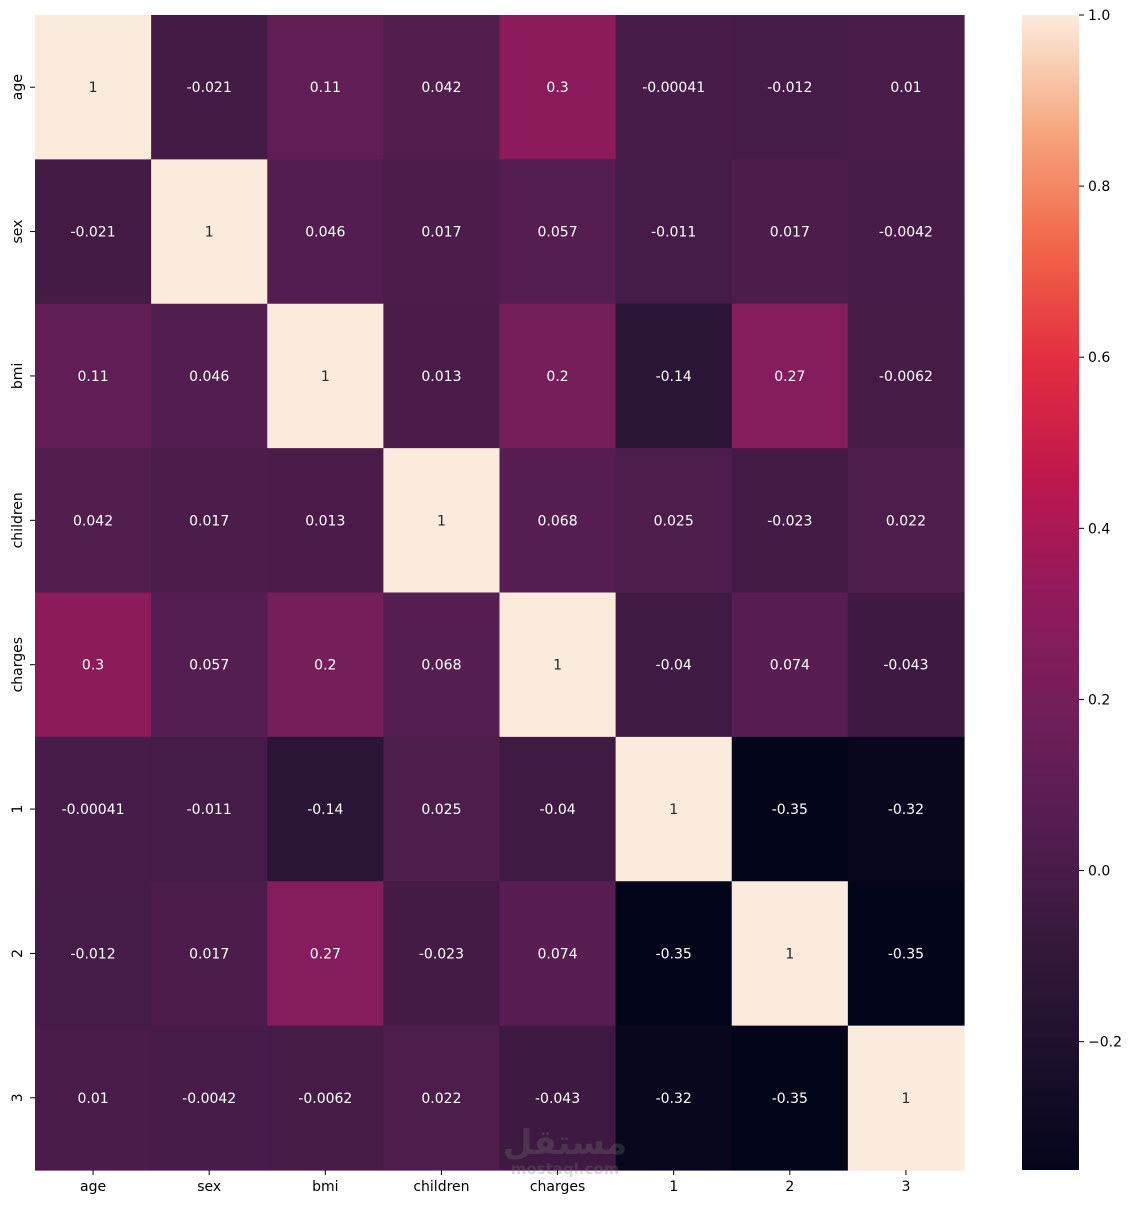 The image size is (1133, 1209). I want to click on cell-annotation-0-3: 0.042, so click(441, 88).